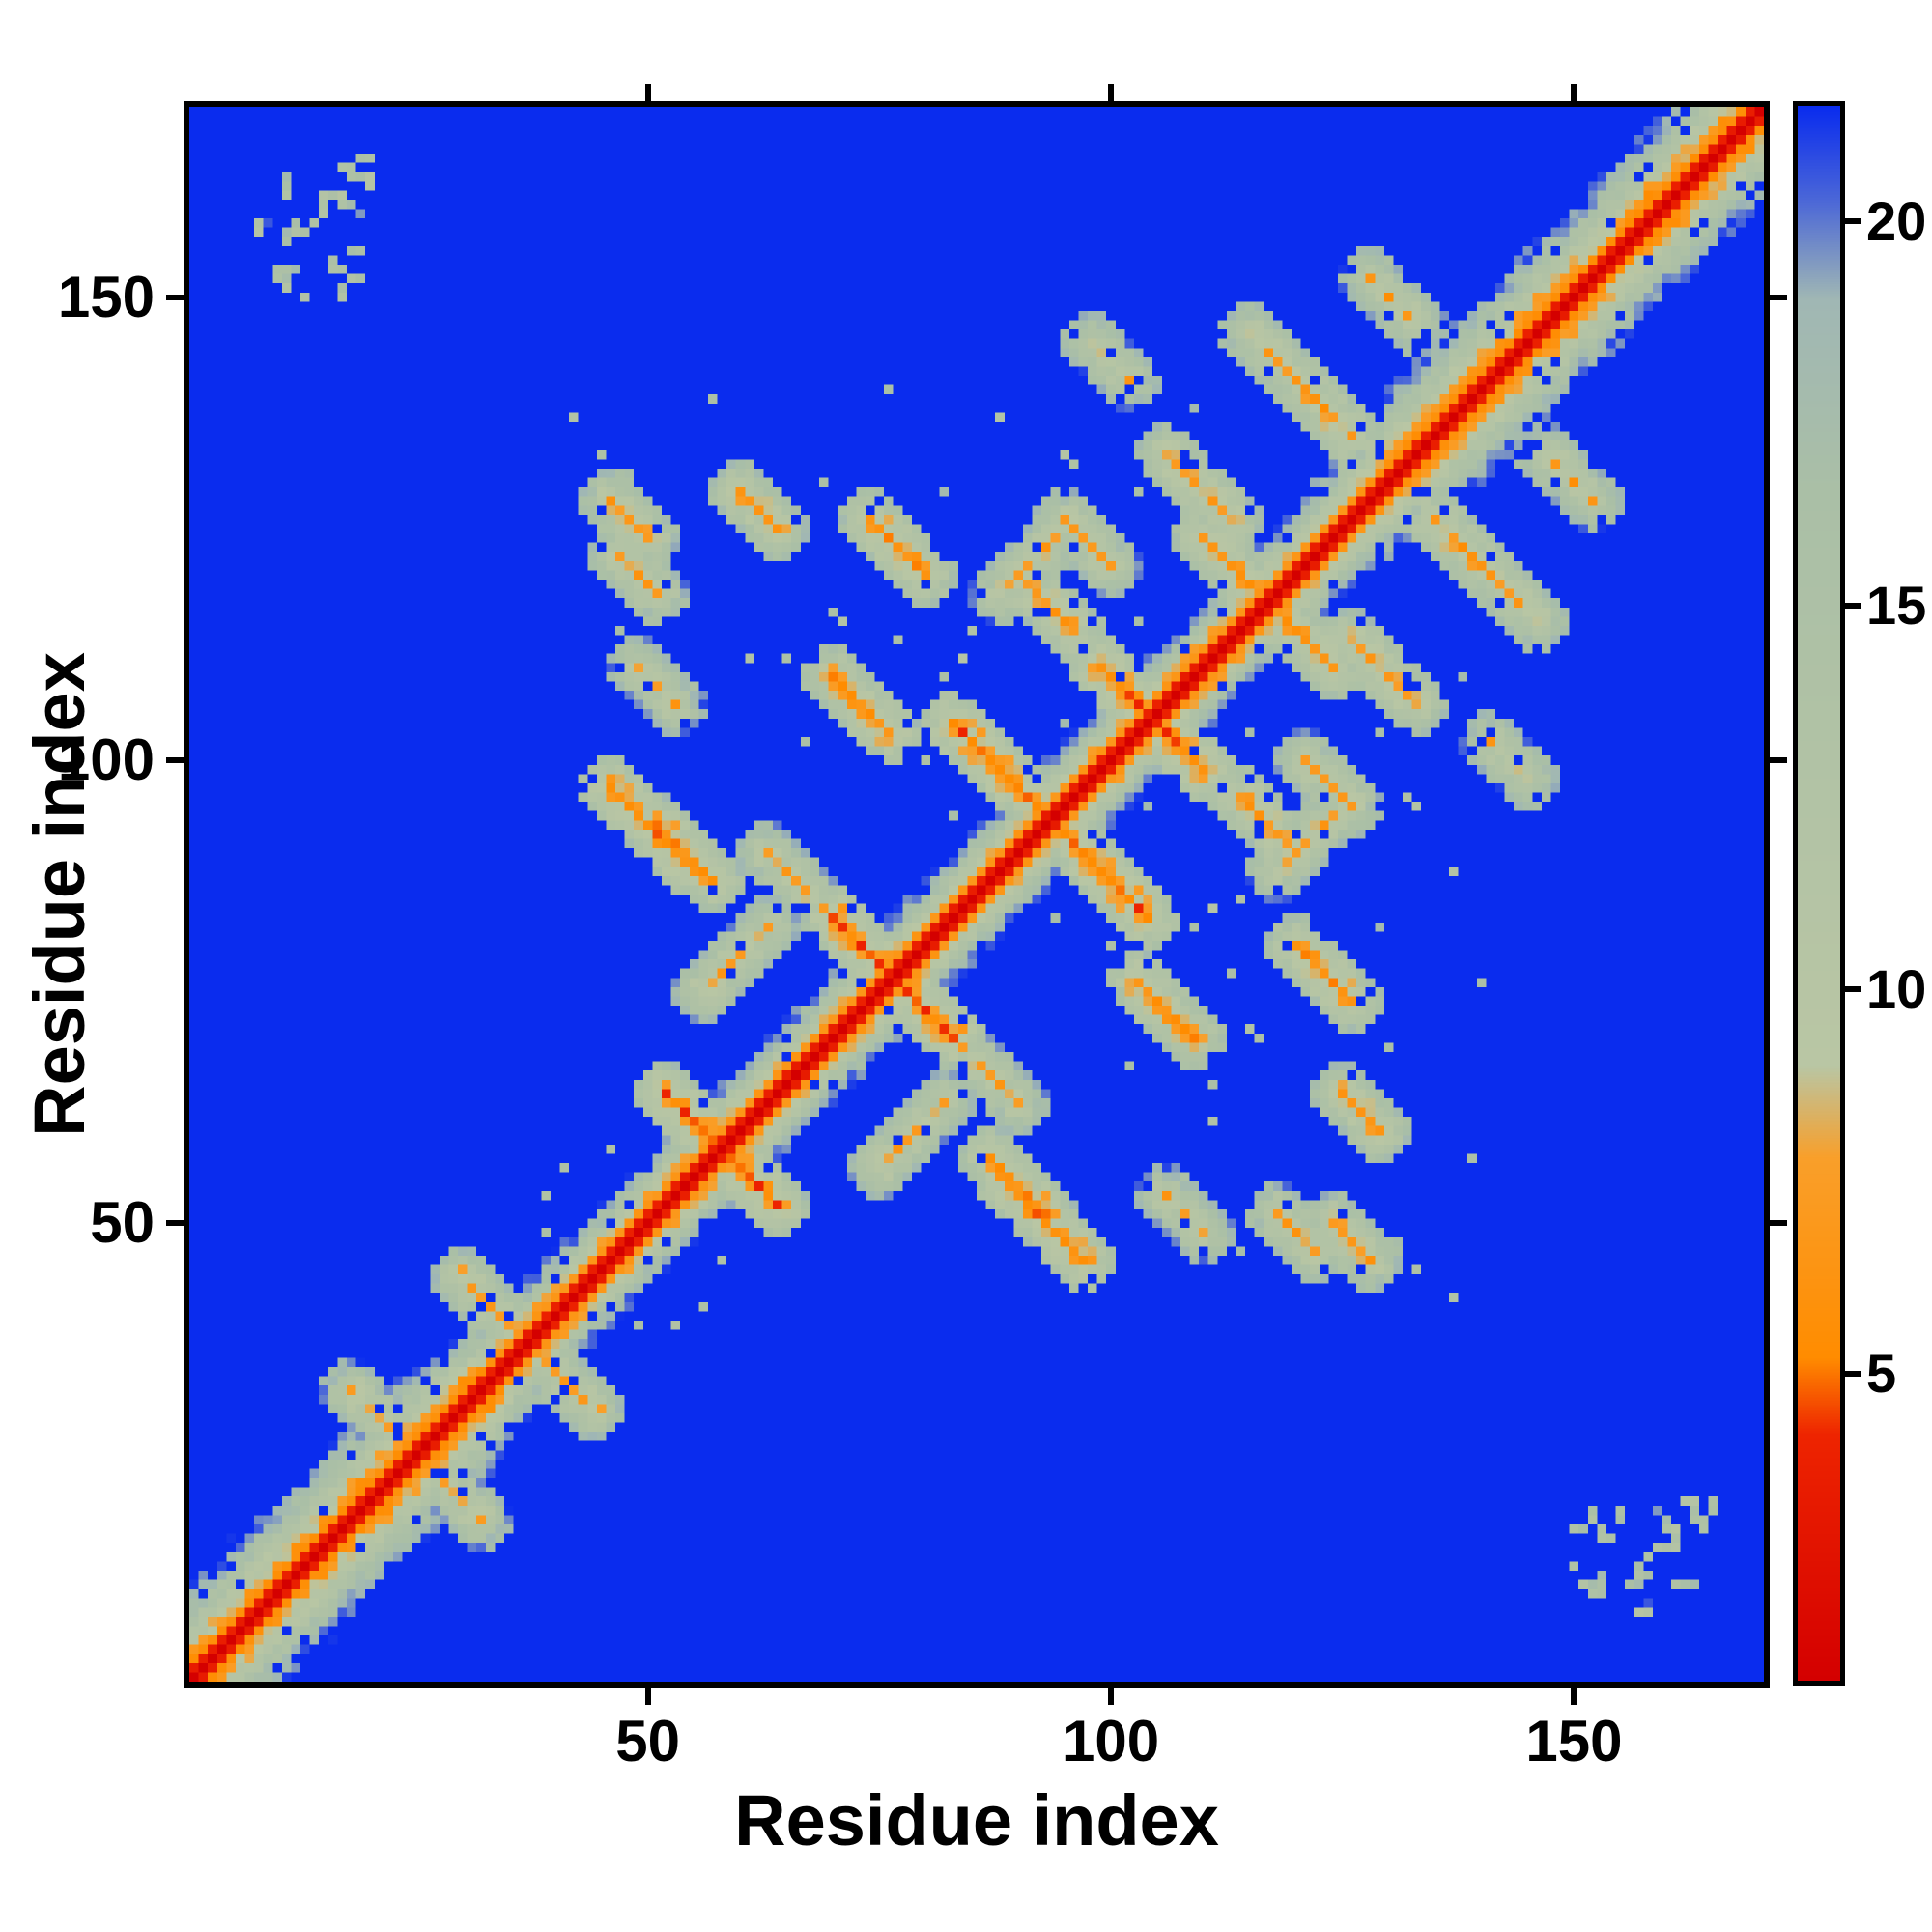 This screenshot has height=1932, width=1932. What do you see at coordinates (59, 894) in the screenshot?
I see `y-axis-label: Residue index` at bounding box center [59, 894].